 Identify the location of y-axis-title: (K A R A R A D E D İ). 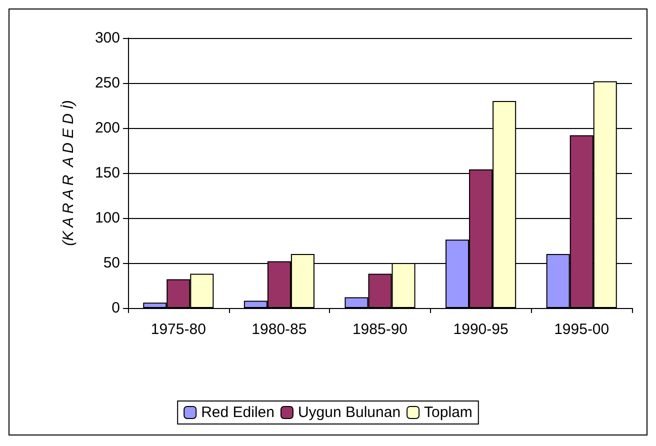
(68, 173).